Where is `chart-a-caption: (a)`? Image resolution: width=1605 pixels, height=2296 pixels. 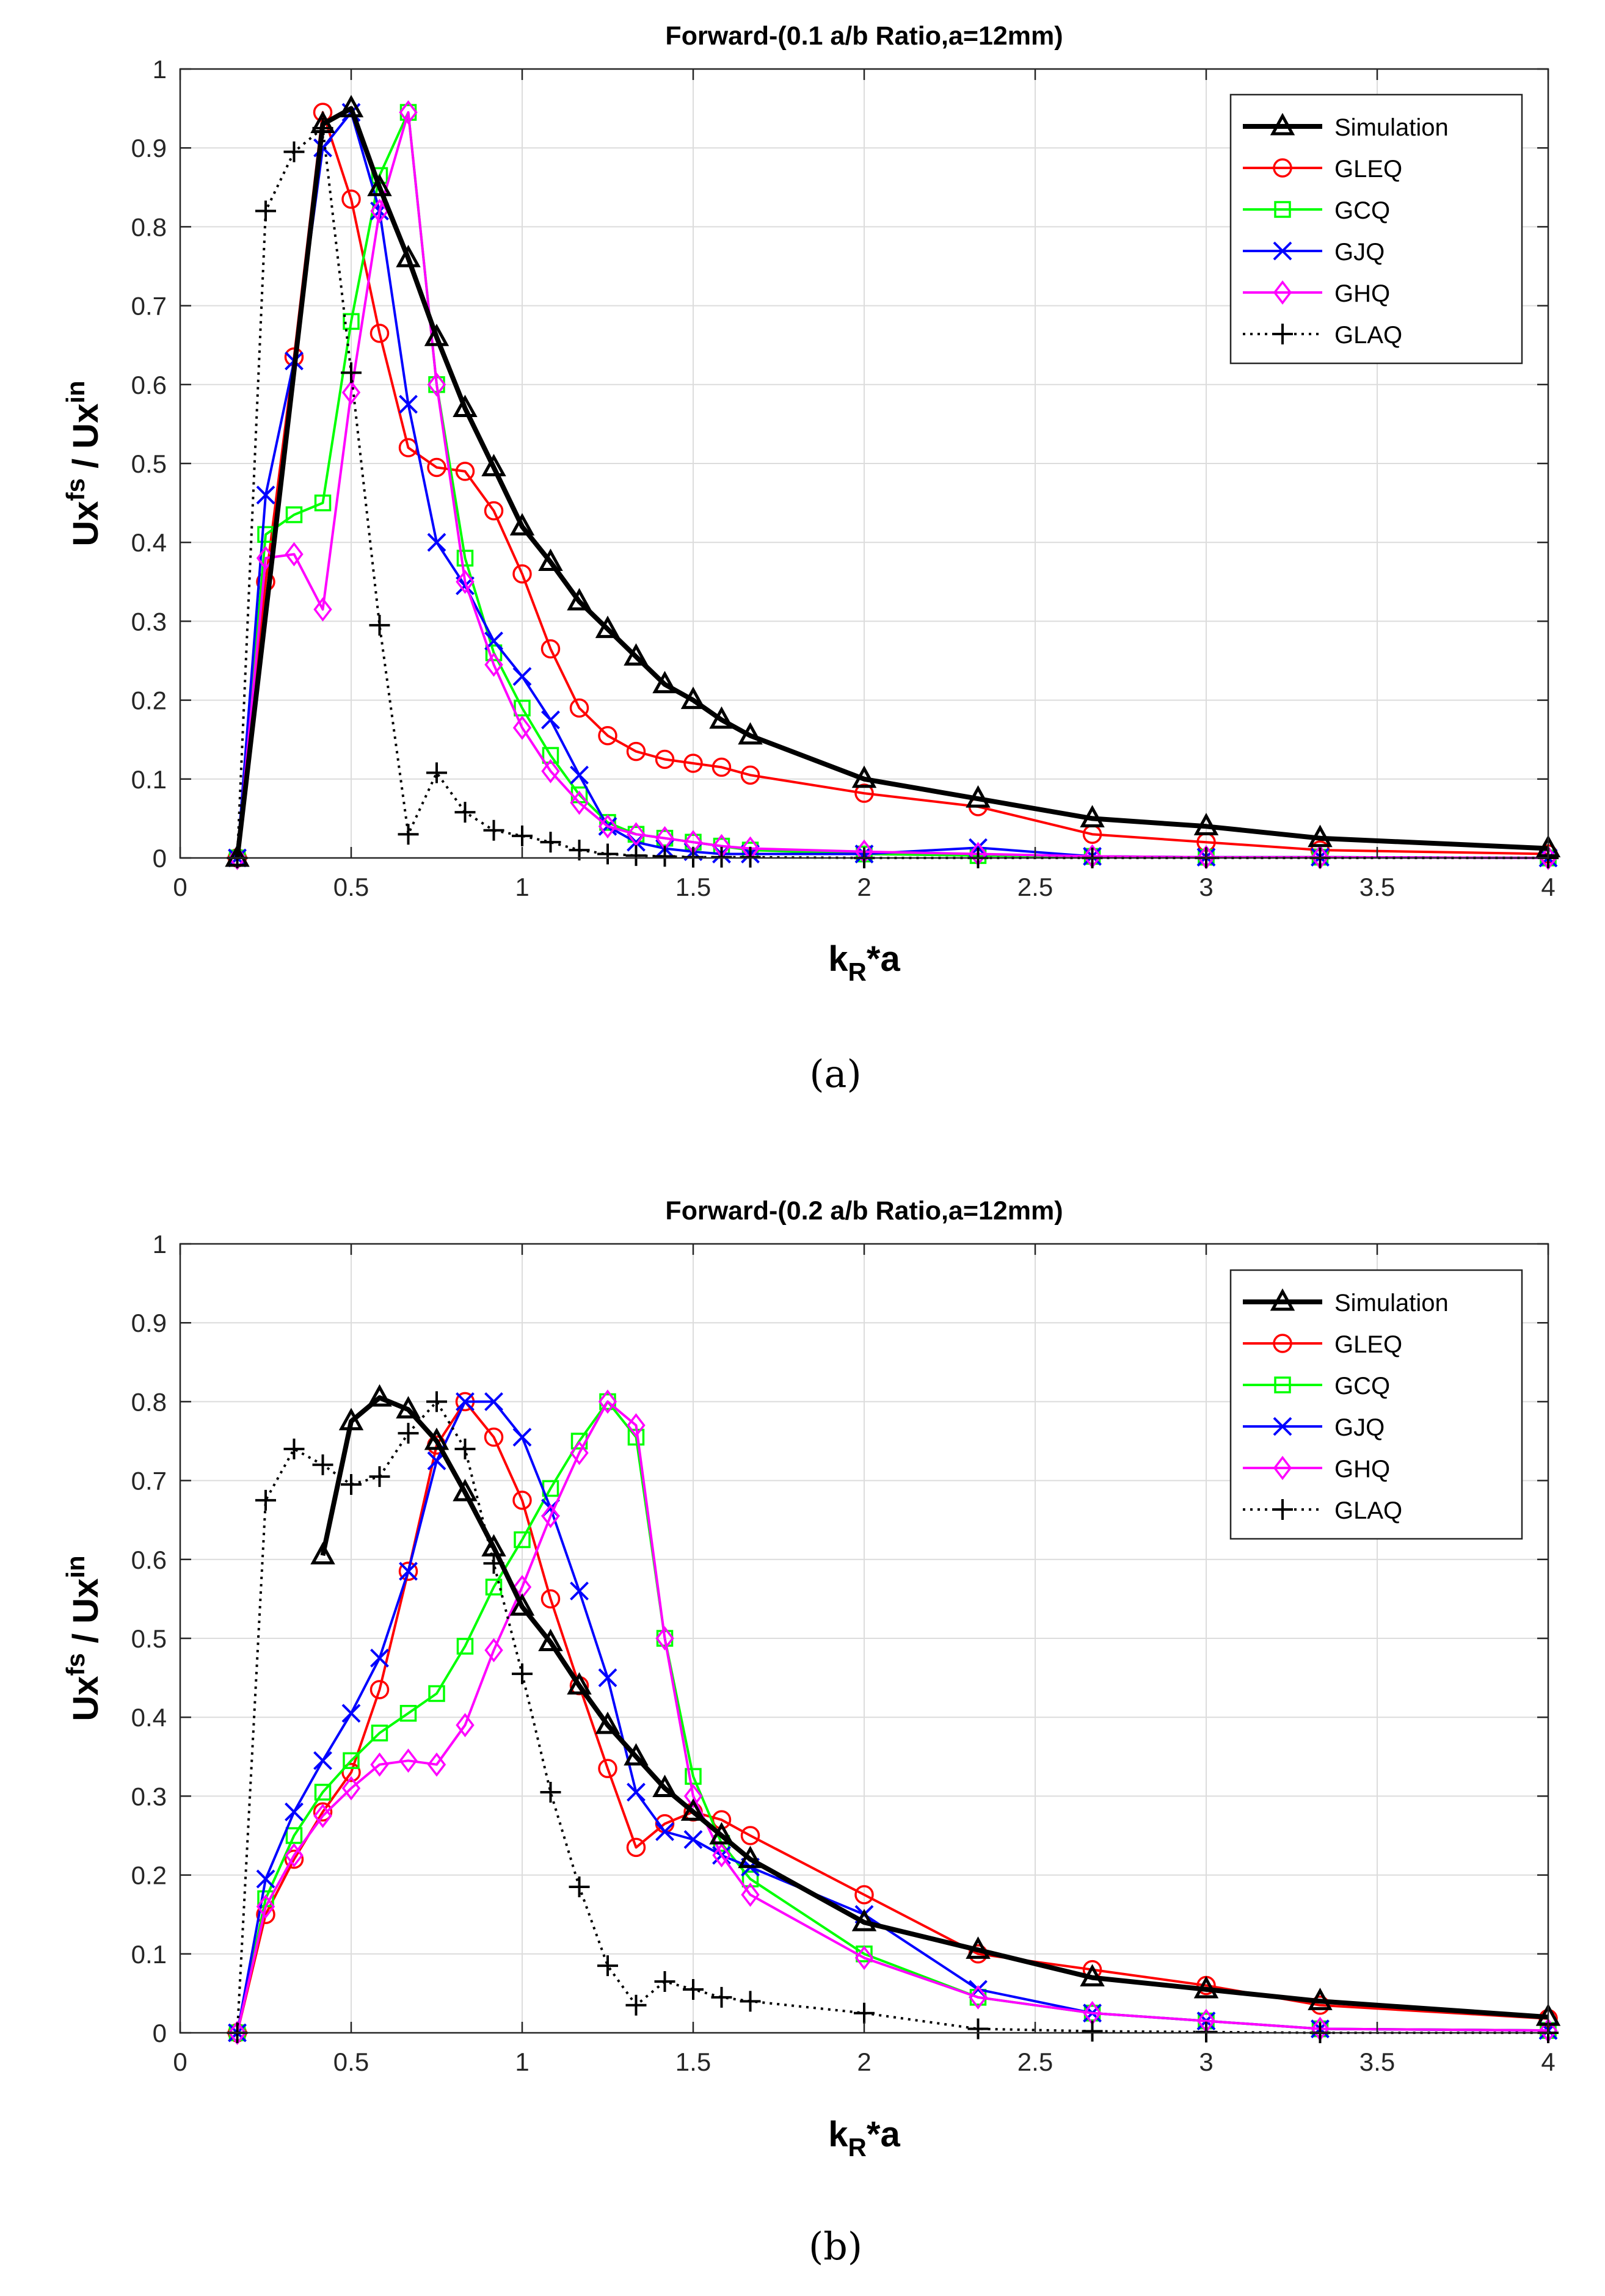 chart-a-caption: (a) is located at coordinates (835, 1074).